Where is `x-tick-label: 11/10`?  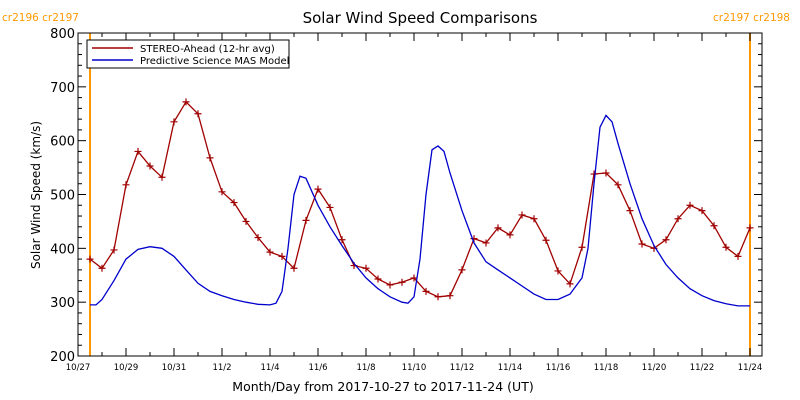 x-tick-label: 11/10 is located at coordinates (414, 368).